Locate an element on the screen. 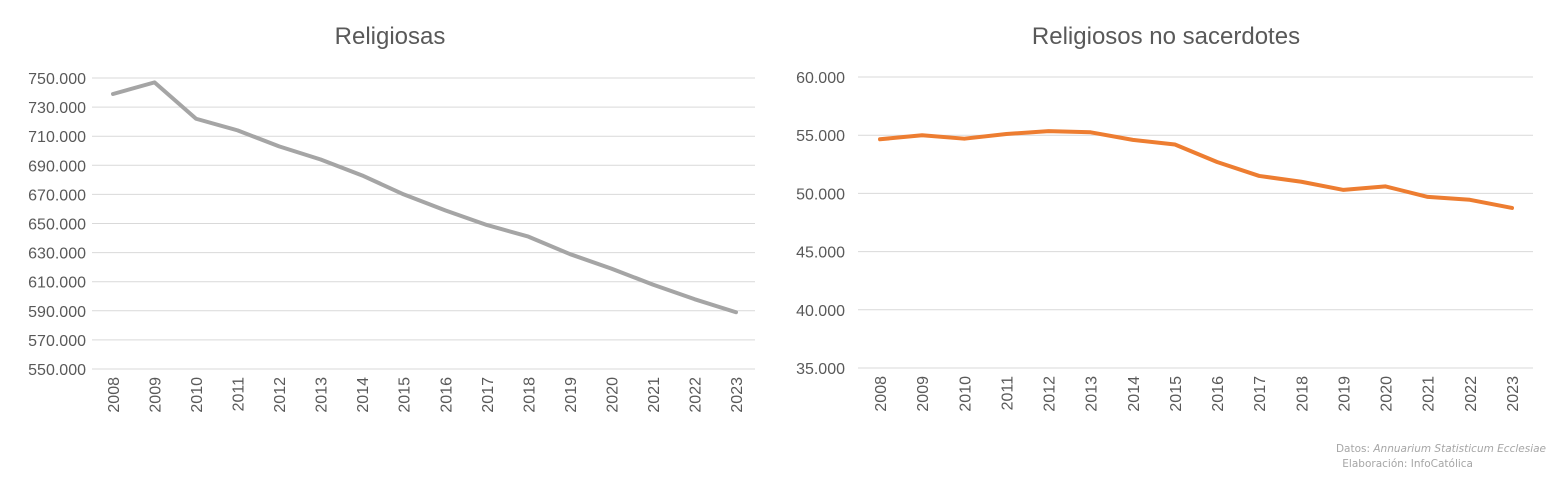  y-tick-label: 570.000 is located at coordinates (57, 341).